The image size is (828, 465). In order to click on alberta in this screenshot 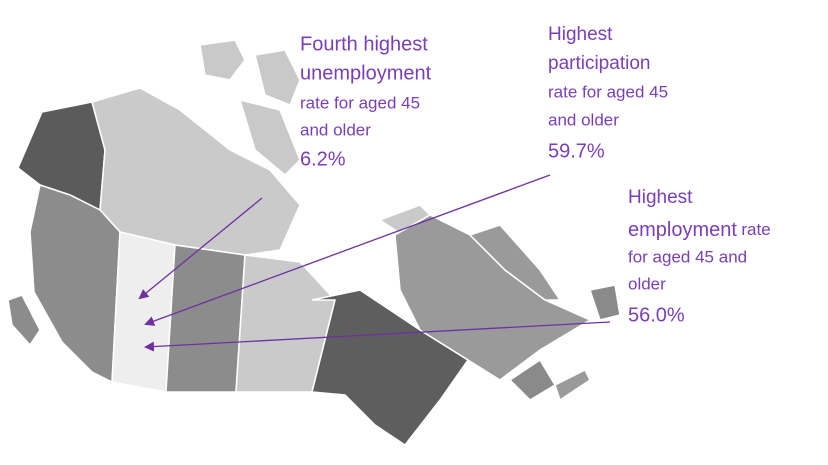, I will do `click(143, 312)`.